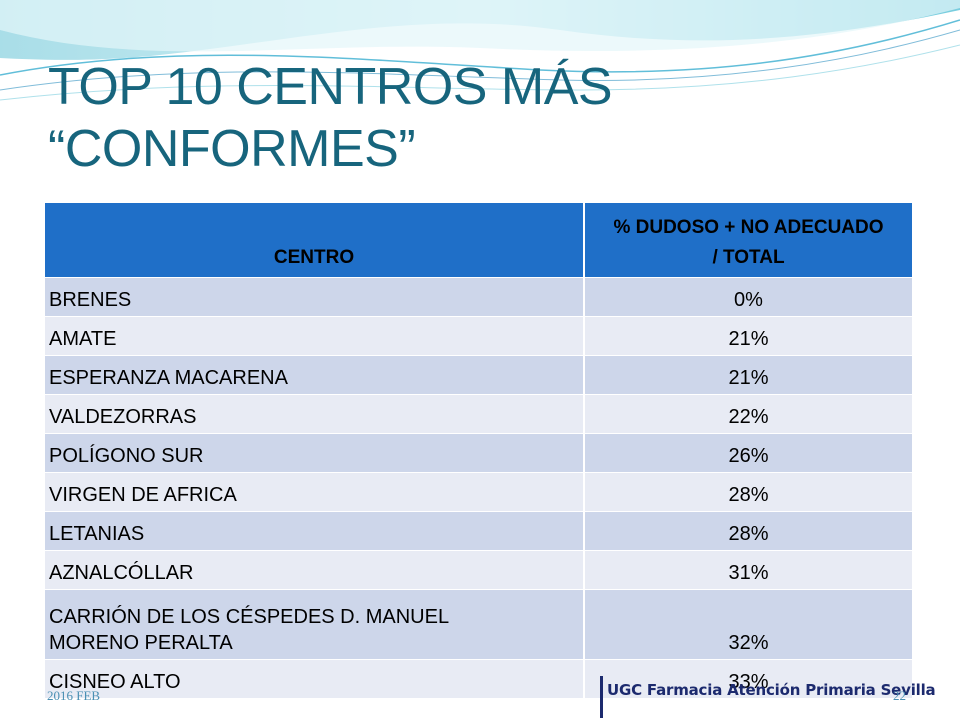 This screenshot has width=960, height=720. What do you see at coordinates (748, 257) in the screenshot?
I see `header-percent-line-2: / TOTAL` at bounding box center [748, 257].